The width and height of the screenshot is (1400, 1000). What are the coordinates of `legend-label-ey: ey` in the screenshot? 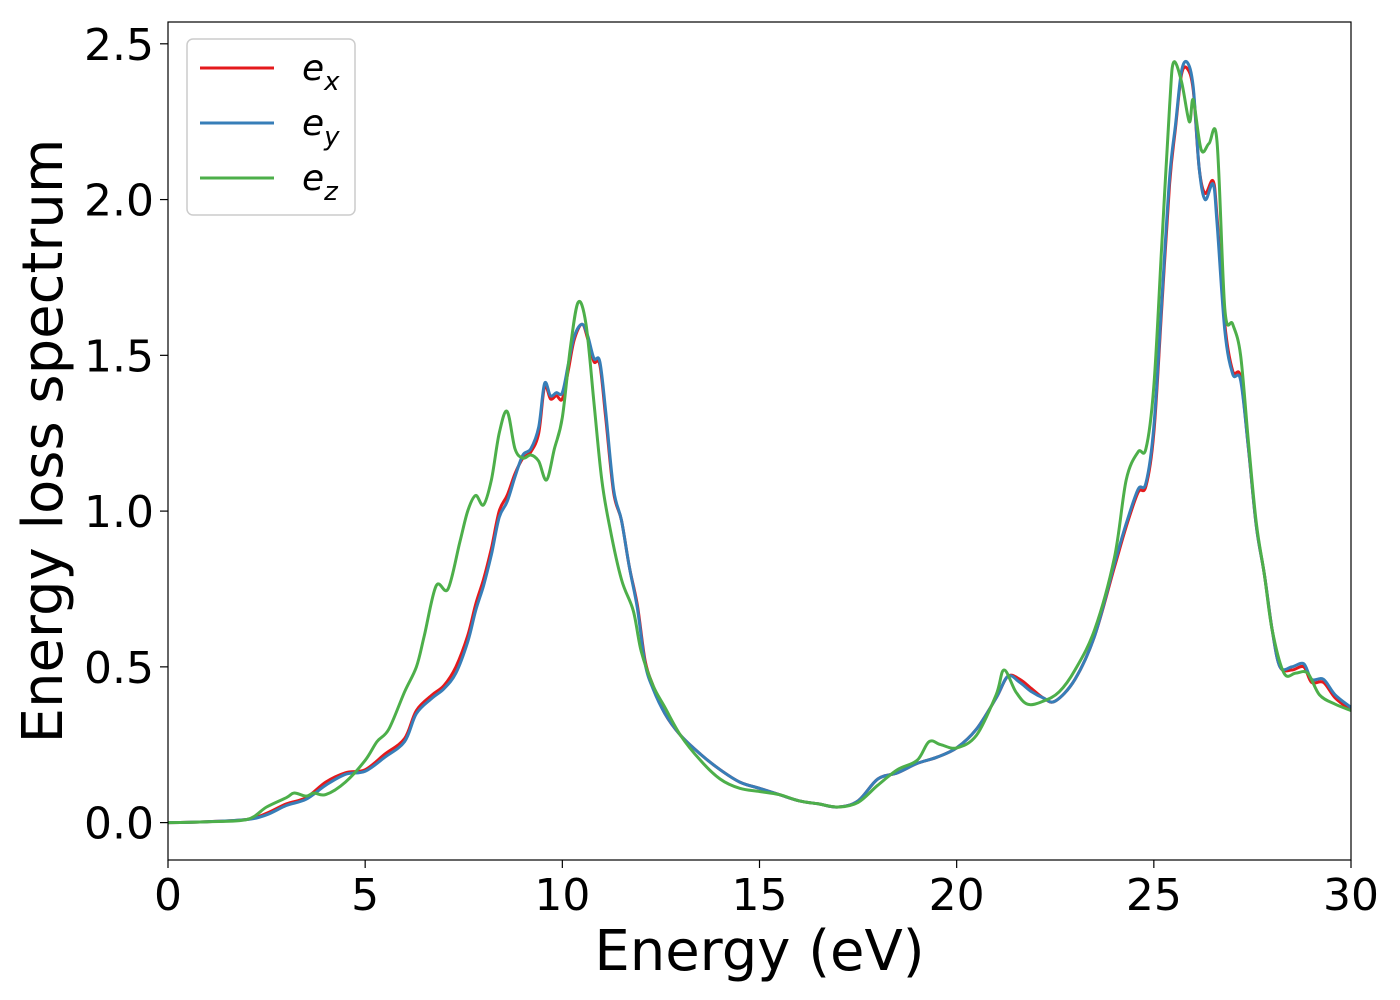 It's located at (321, 127).